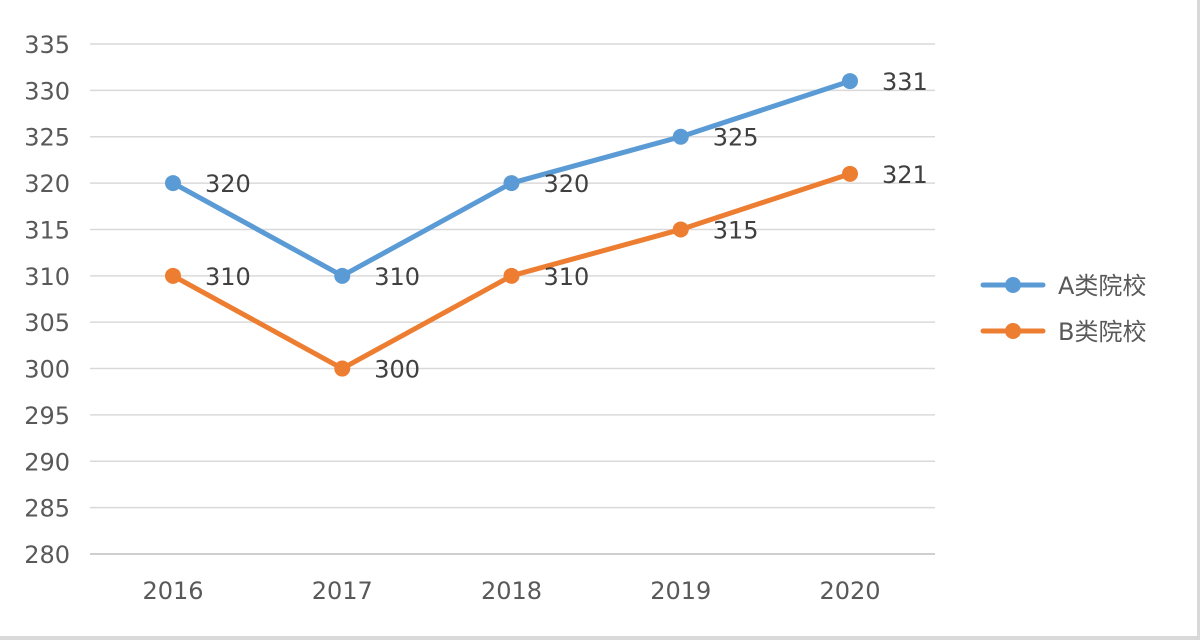 The height and width of the screenshot is (640, 1200). Describe the element at coordinates (680, 591) in the screenshot. I see `x-tick-label: 2019` at that location.